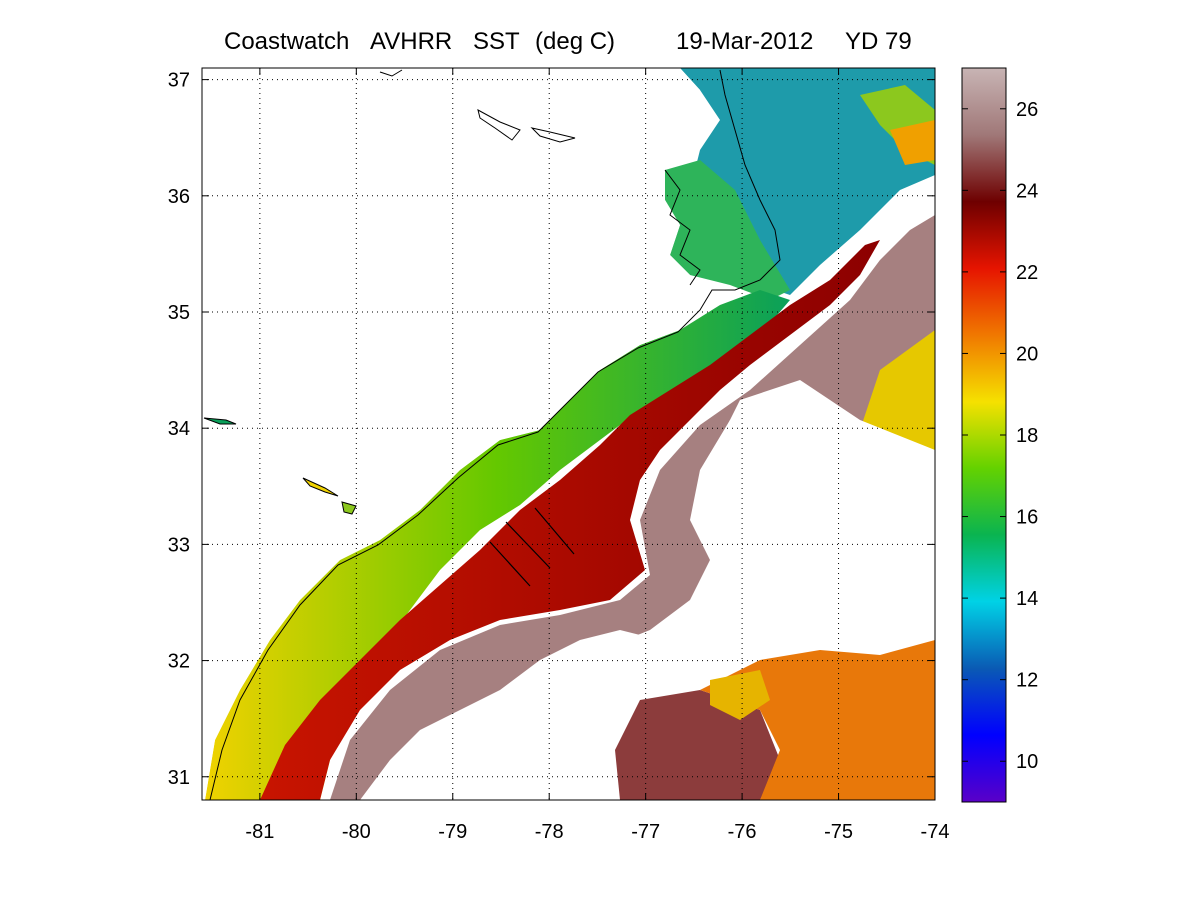 This screenshot has width=1200, height=900. What do you see at coordinates (878, 41) in the screenshot?
I see `title-yearday: YD 79` at bounding box center [878, 41].